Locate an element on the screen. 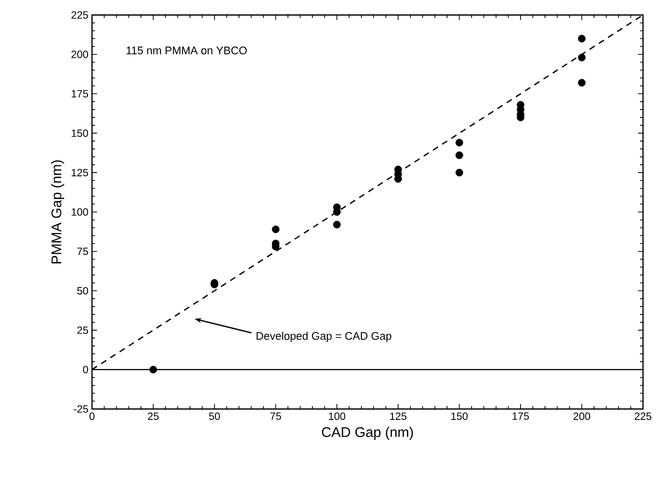  y-tick-label: 150 is located at coordinates (80, 133).